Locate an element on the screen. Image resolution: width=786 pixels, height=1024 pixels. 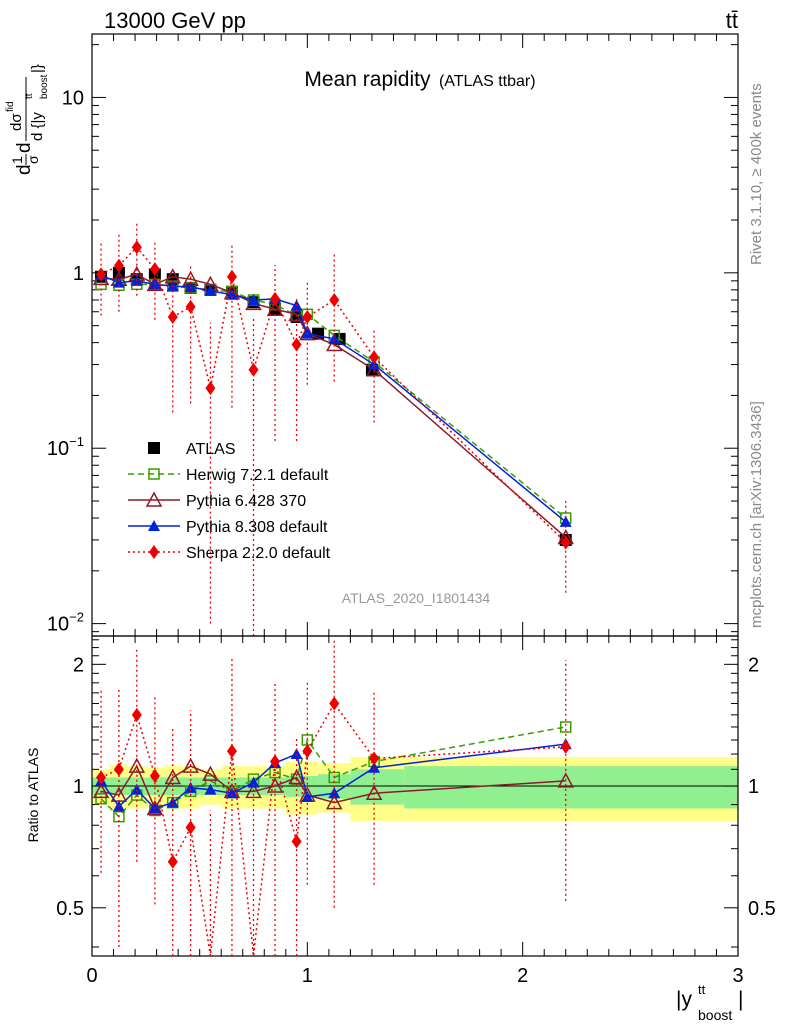
main-y-tick-label: 10 is located at coordinates (73, 98).